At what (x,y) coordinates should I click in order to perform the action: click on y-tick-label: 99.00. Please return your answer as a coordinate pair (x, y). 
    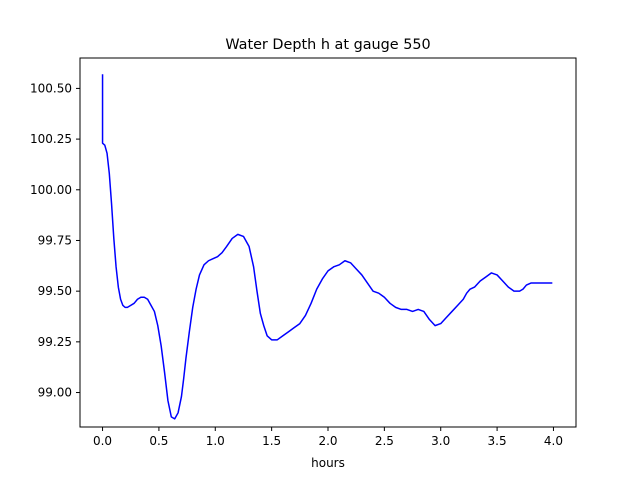
    Looking at the image, I should click on (55, 393).